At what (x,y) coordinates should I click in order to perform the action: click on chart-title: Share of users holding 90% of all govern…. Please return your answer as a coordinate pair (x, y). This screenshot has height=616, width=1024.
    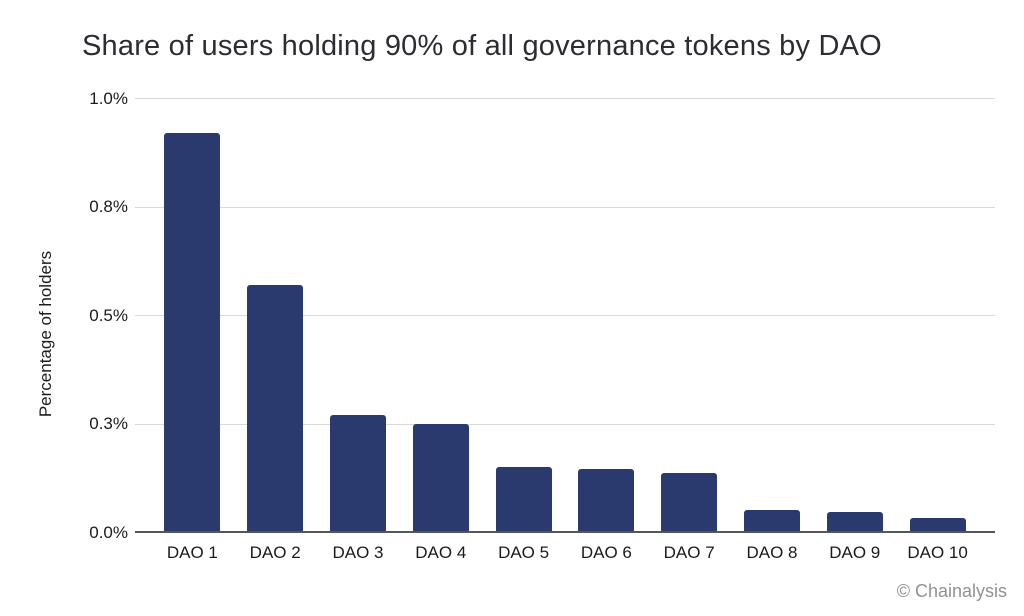
    Looking at the image, I should click on (482, 46).